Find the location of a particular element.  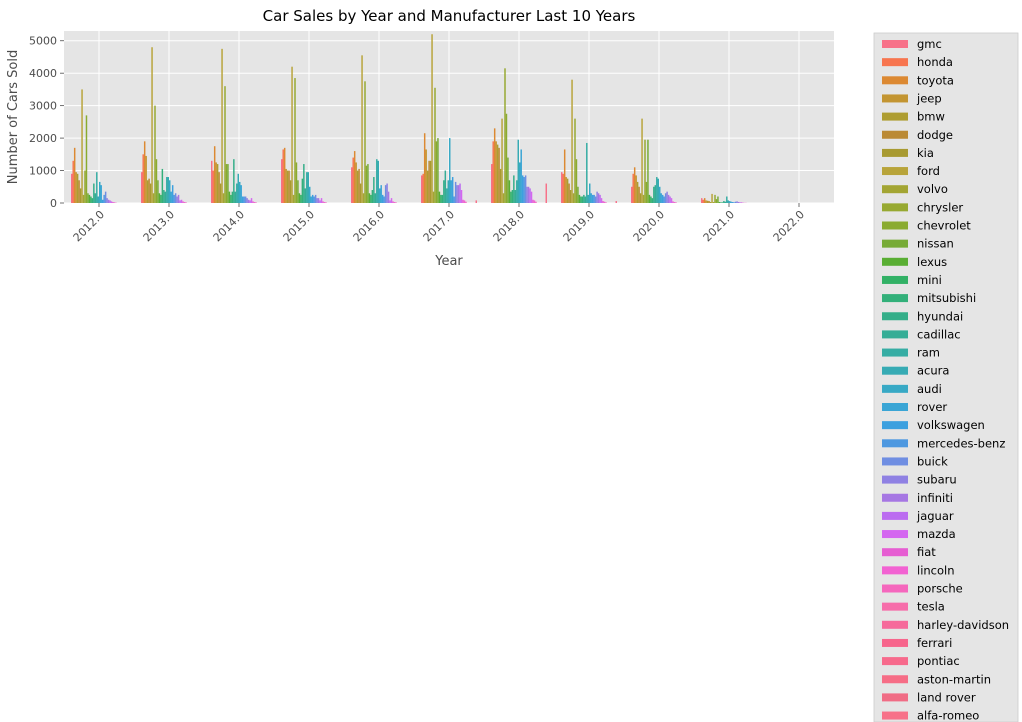

bar-nissan-2019.0 is located at coordinates (578, 194).